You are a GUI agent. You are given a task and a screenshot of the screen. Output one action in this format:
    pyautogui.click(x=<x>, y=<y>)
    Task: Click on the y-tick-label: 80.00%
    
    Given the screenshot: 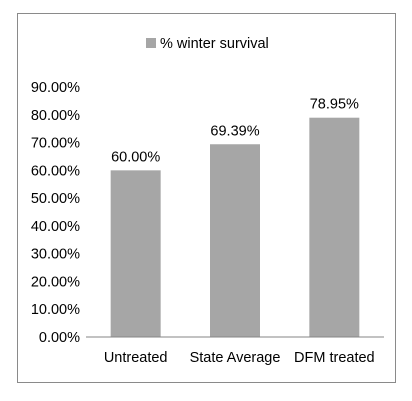 What is the action you would take?
    pyautogui.click(x=55, y=116)
    